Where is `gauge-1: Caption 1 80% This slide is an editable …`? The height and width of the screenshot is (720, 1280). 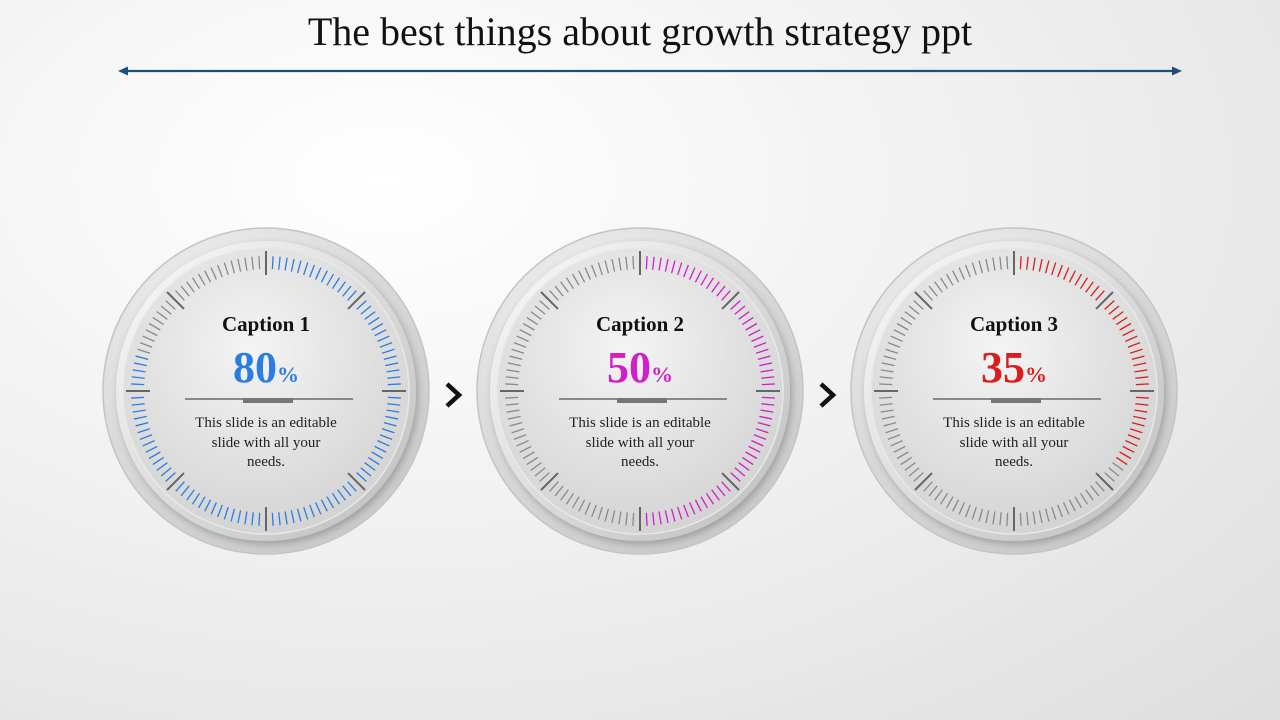 gauge-1: Caption 1 80% This slide is an editable … is located at coordinates (266, 391).